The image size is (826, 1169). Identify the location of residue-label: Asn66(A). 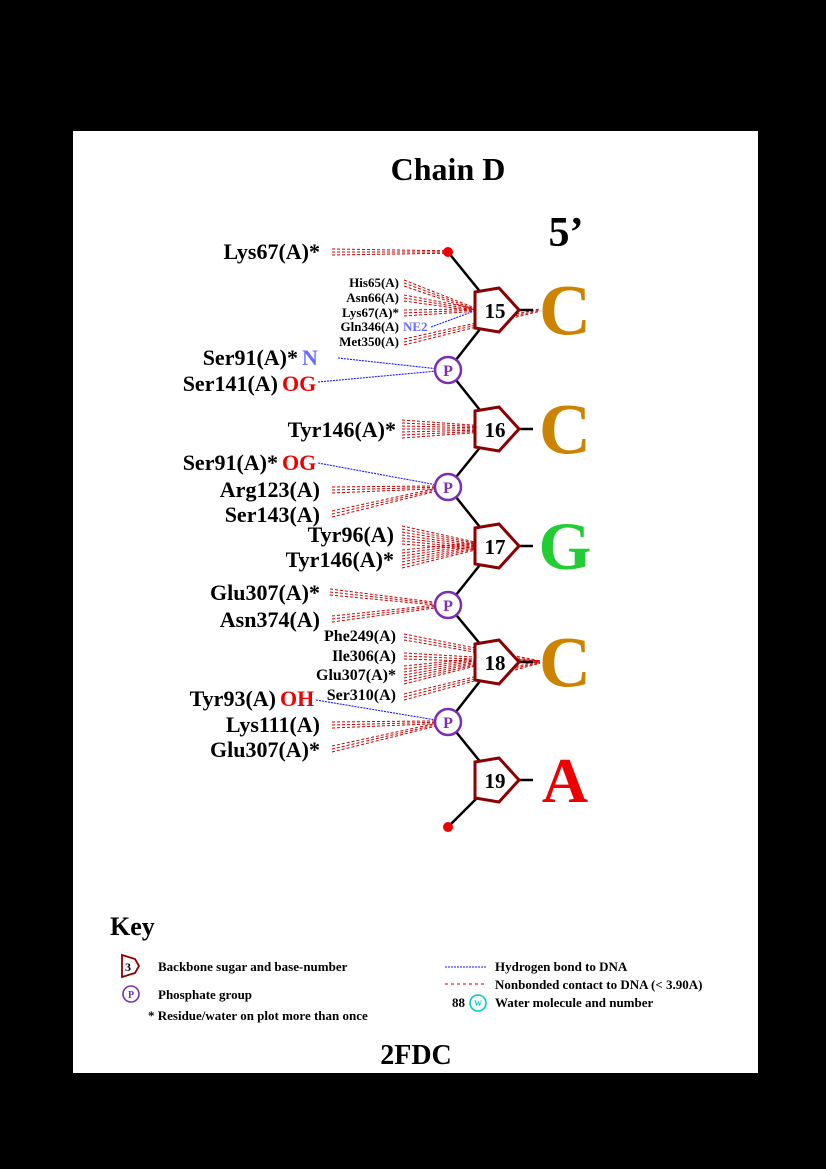
(372, 297).